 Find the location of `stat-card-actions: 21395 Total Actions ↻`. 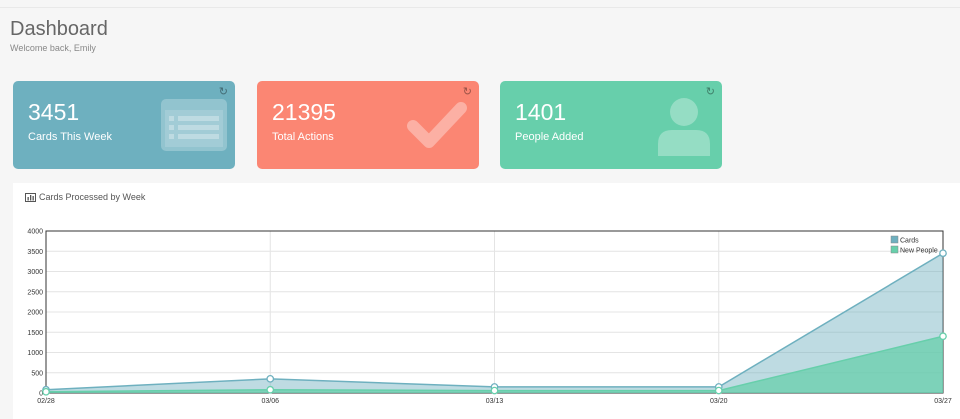

stat-card-actions: 21395 Total Actions ↻ is located at coordinates (368, 125).